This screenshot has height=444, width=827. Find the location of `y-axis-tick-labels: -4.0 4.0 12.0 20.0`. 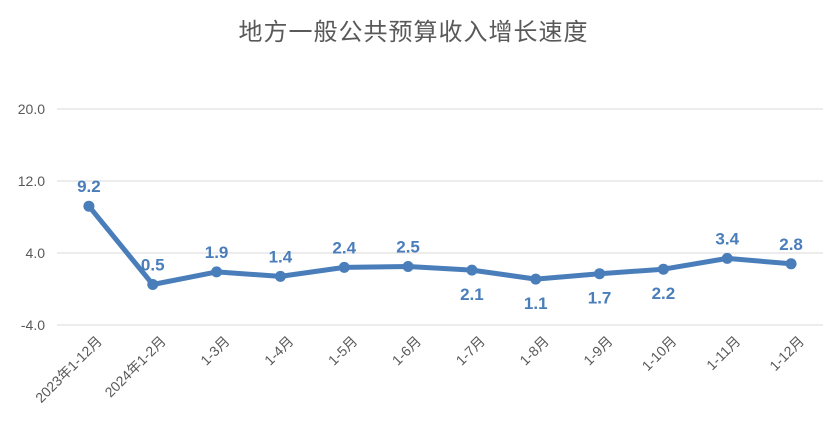

y-axis-tick-labels: -4.0 4.0 12.0 20.0 is located at coordinates (31, 217).